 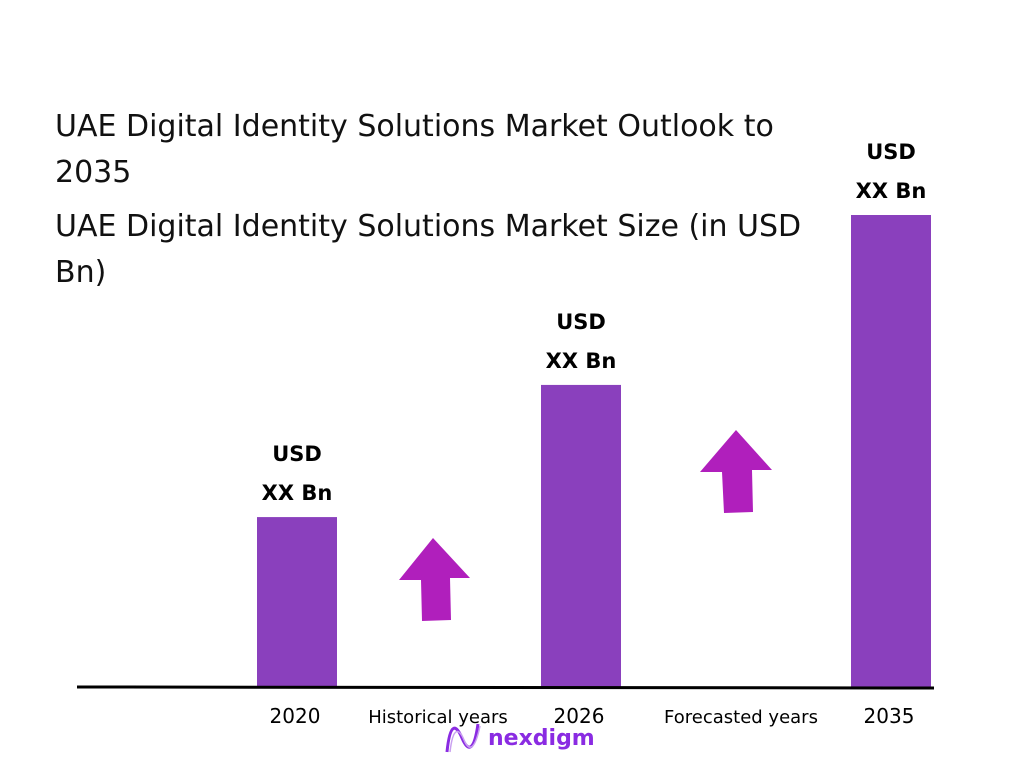 What do you see at coordinates (581, 535) in the screenshot?
I see `bar-2026` at bounding box center [581, 535].